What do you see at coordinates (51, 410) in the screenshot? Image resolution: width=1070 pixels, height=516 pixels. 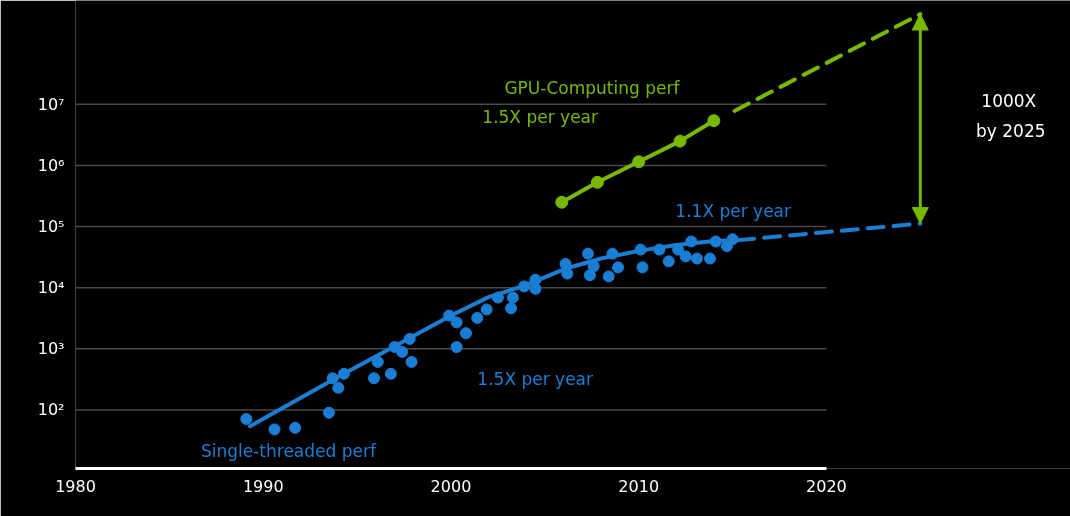 I see `y-tick-label: 10²` at bounding box center [51, 410].